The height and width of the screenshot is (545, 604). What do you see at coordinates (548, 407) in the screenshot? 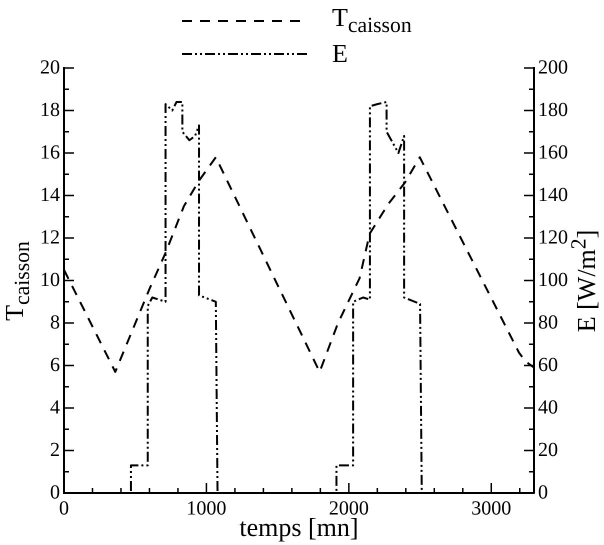
I see `y2-tick-label: 40` at bounding box center [548, 407].